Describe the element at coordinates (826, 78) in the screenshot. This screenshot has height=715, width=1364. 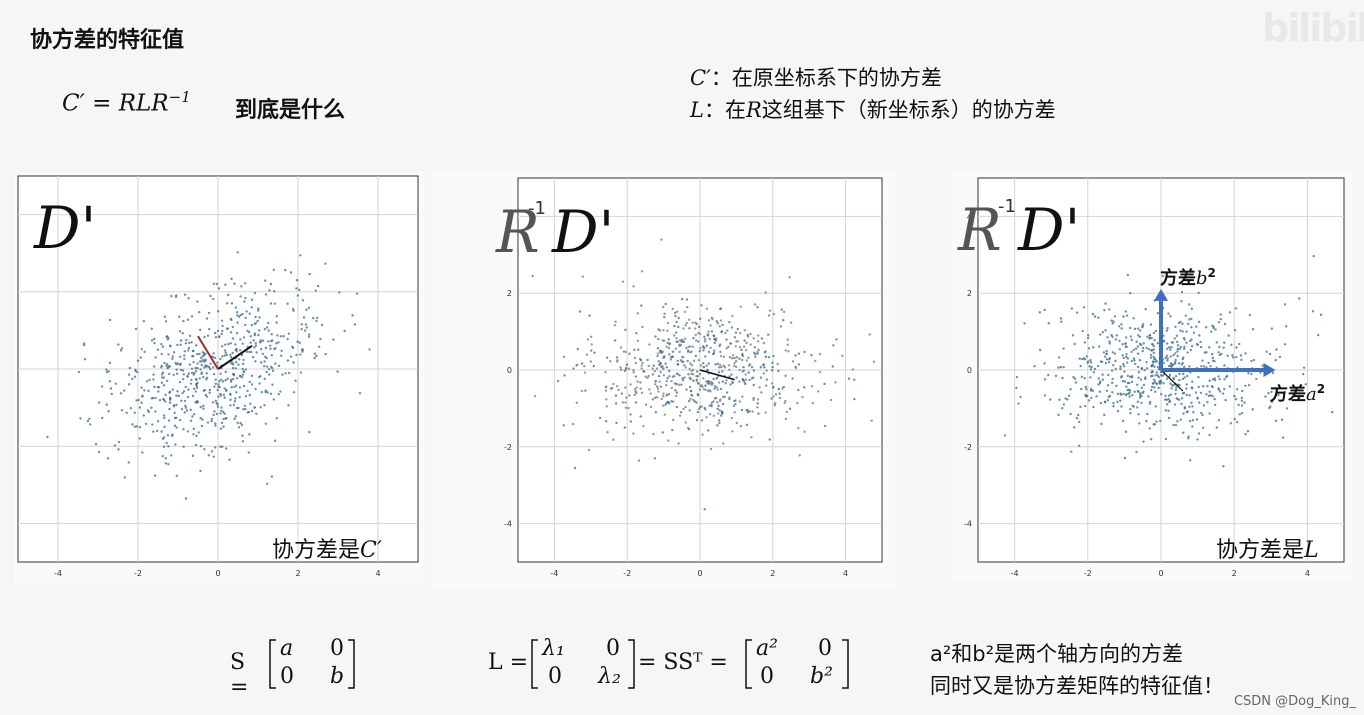
I see `note-c-text: ：在原坐标系下的协方差` at that location.